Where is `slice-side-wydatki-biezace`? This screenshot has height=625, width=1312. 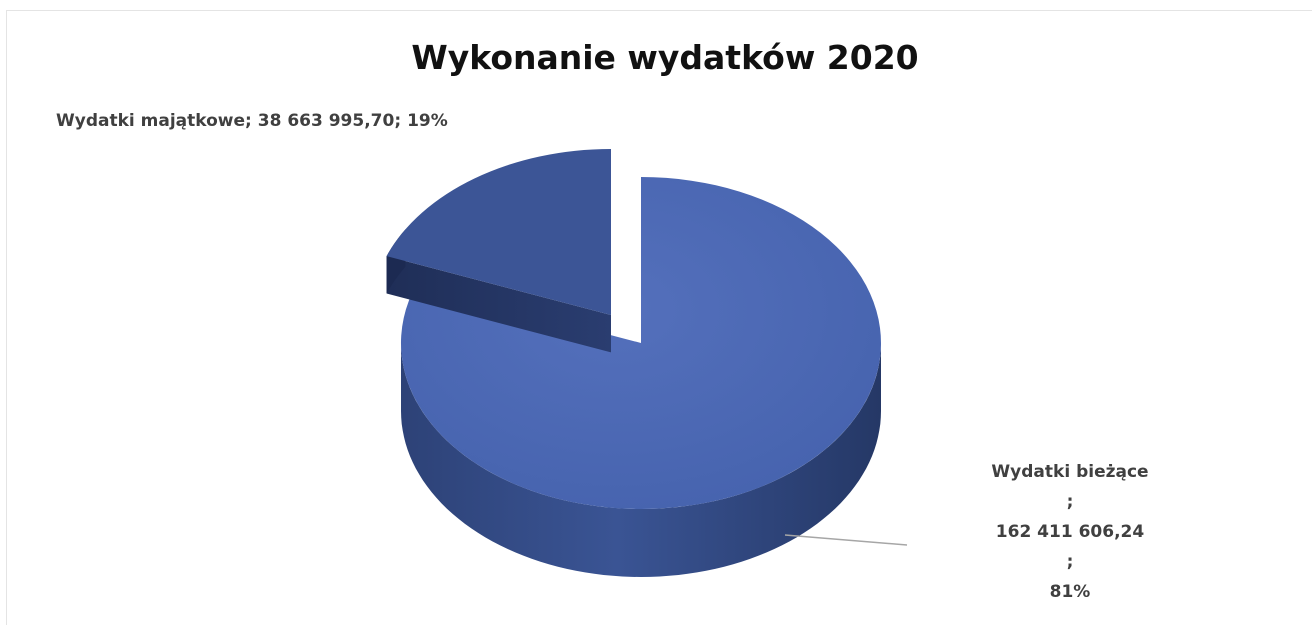 slice-side-wydatki-biezace is located at coordinates (641, 460).